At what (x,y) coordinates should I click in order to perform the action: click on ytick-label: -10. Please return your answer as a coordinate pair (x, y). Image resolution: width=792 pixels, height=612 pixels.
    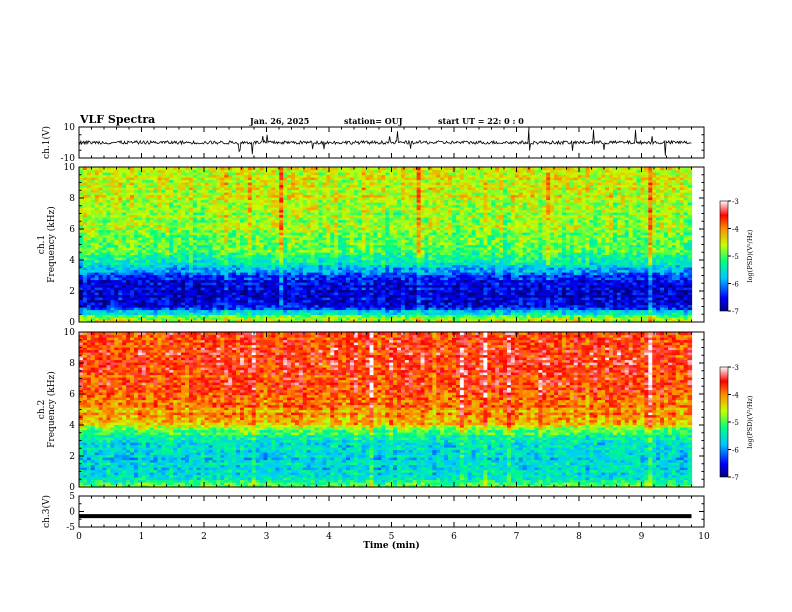
    Looking at the image, I should click on (68, 159).